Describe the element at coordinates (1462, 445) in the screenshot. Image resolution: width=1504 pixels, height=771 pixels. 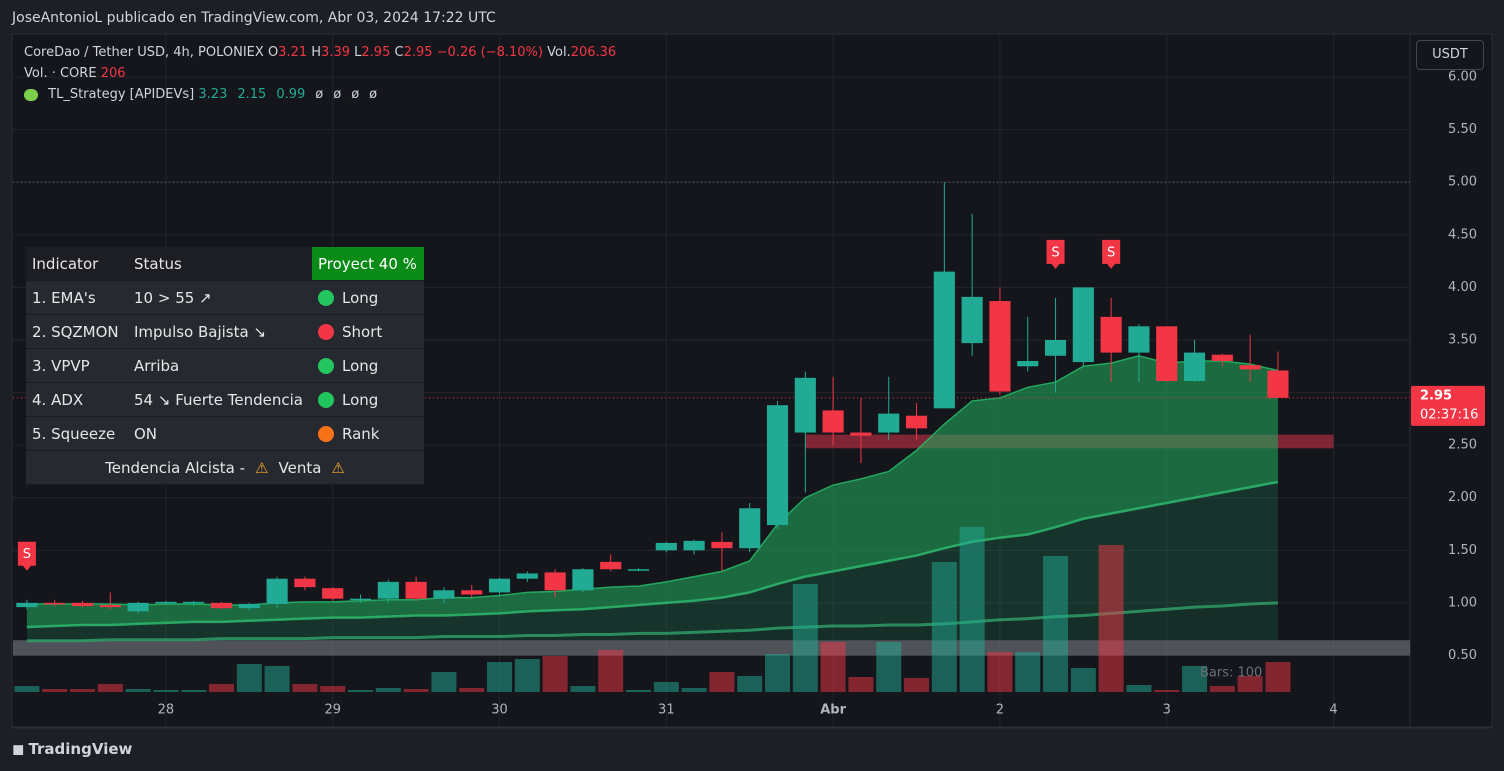
I see `y-tick-label: 2.50` at that location.